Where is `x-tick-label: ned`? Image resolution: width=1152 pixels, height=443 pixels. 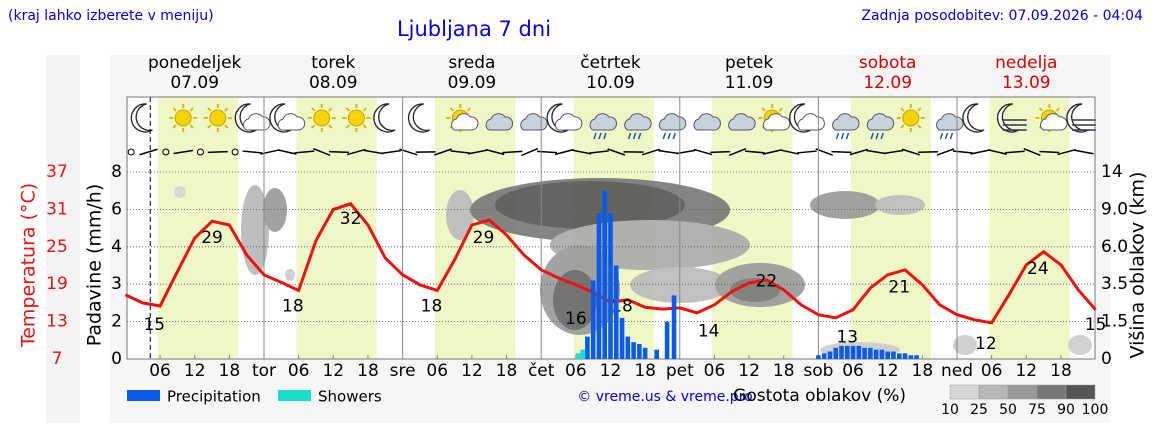 x-tick-label: ned is located at coordinates (957, 371).